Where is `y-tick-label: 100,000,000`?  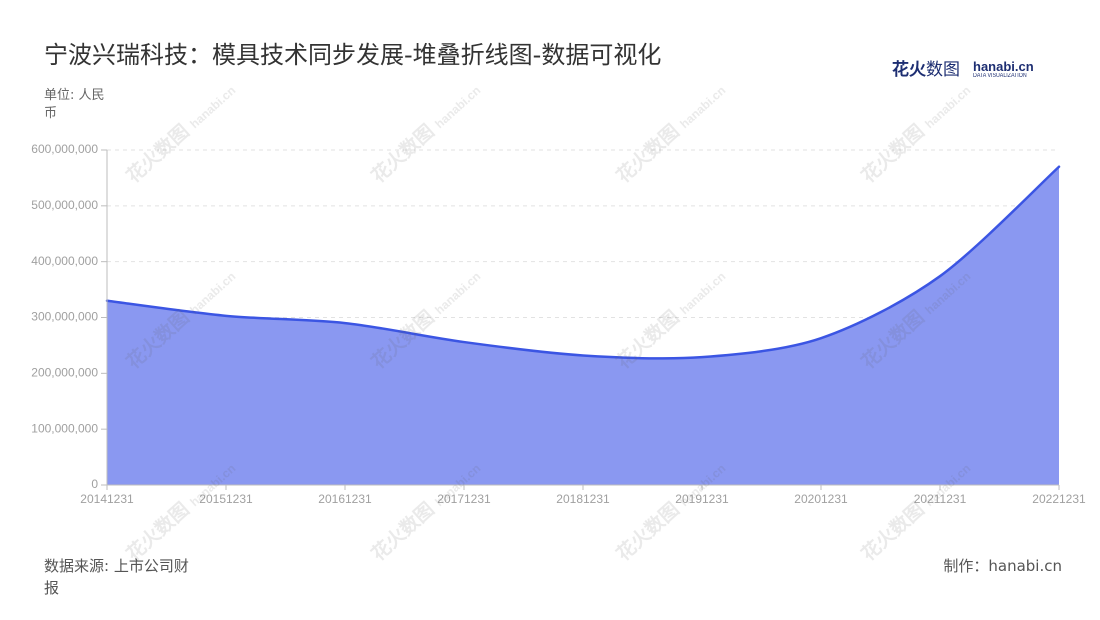 y-tick-label: 100,000,000 is located at coordinates (64, 428).